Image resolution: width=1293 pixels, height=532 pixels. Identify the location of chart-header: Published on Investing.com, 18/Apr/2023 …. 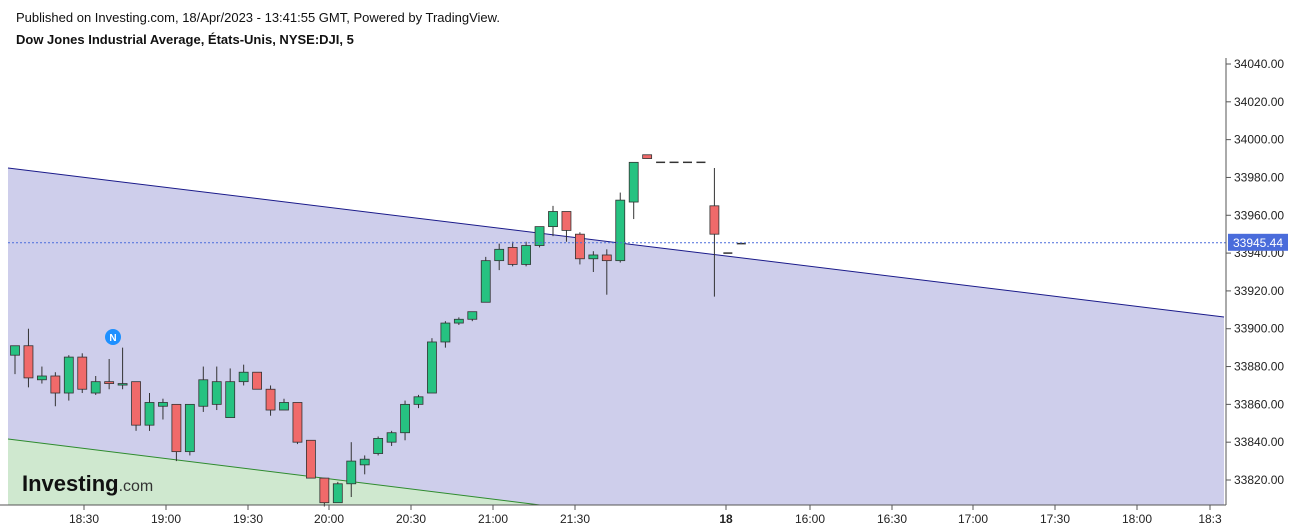
(258, 28).